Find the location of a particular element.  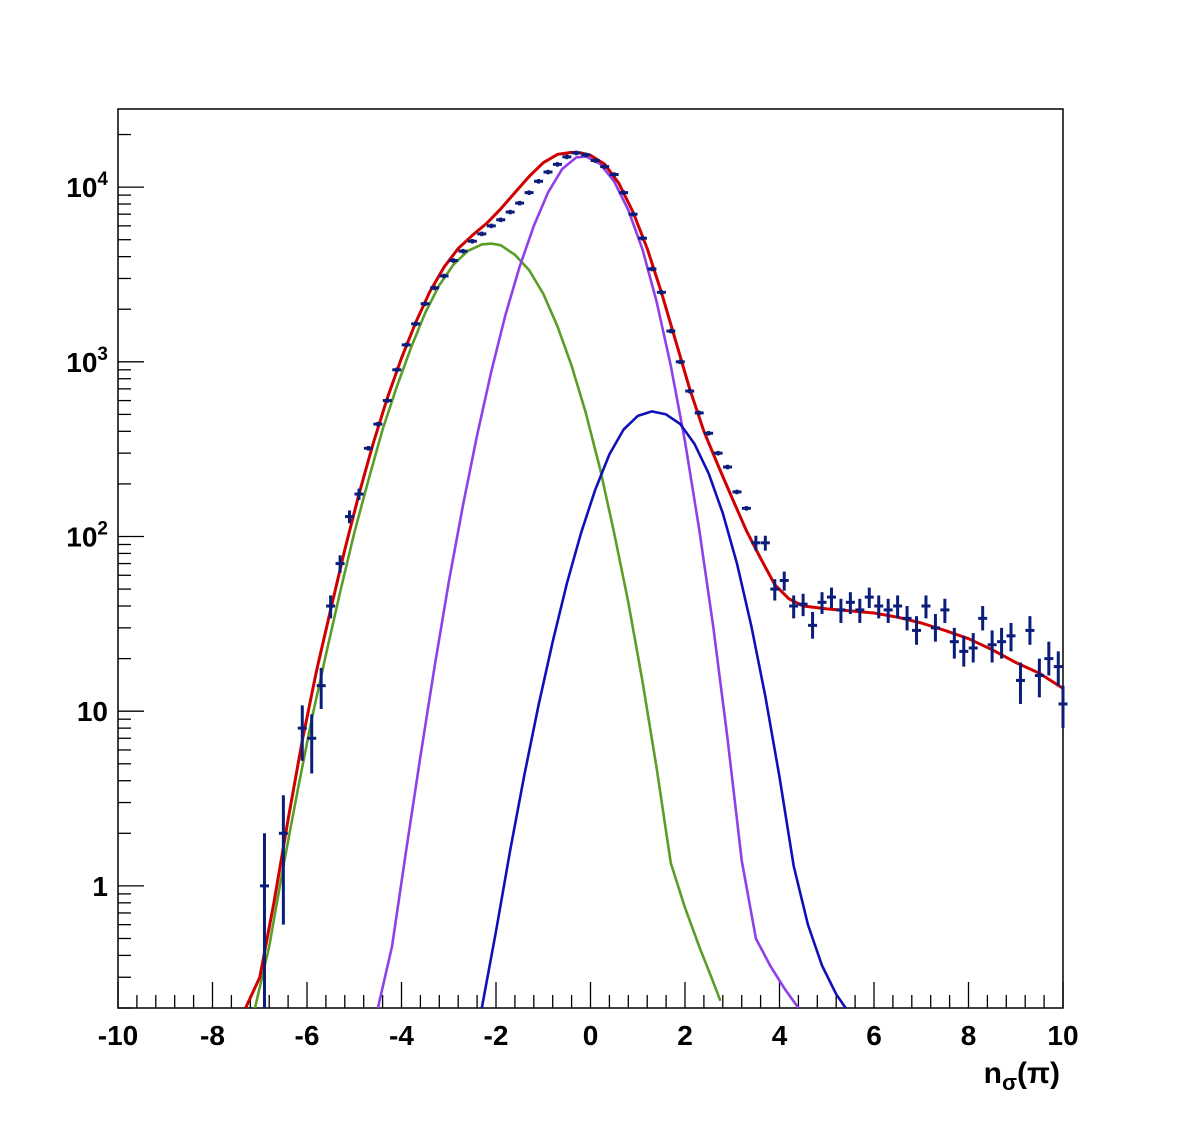

y-tick-label: 10⁴ is located at coordinates (87, 186).